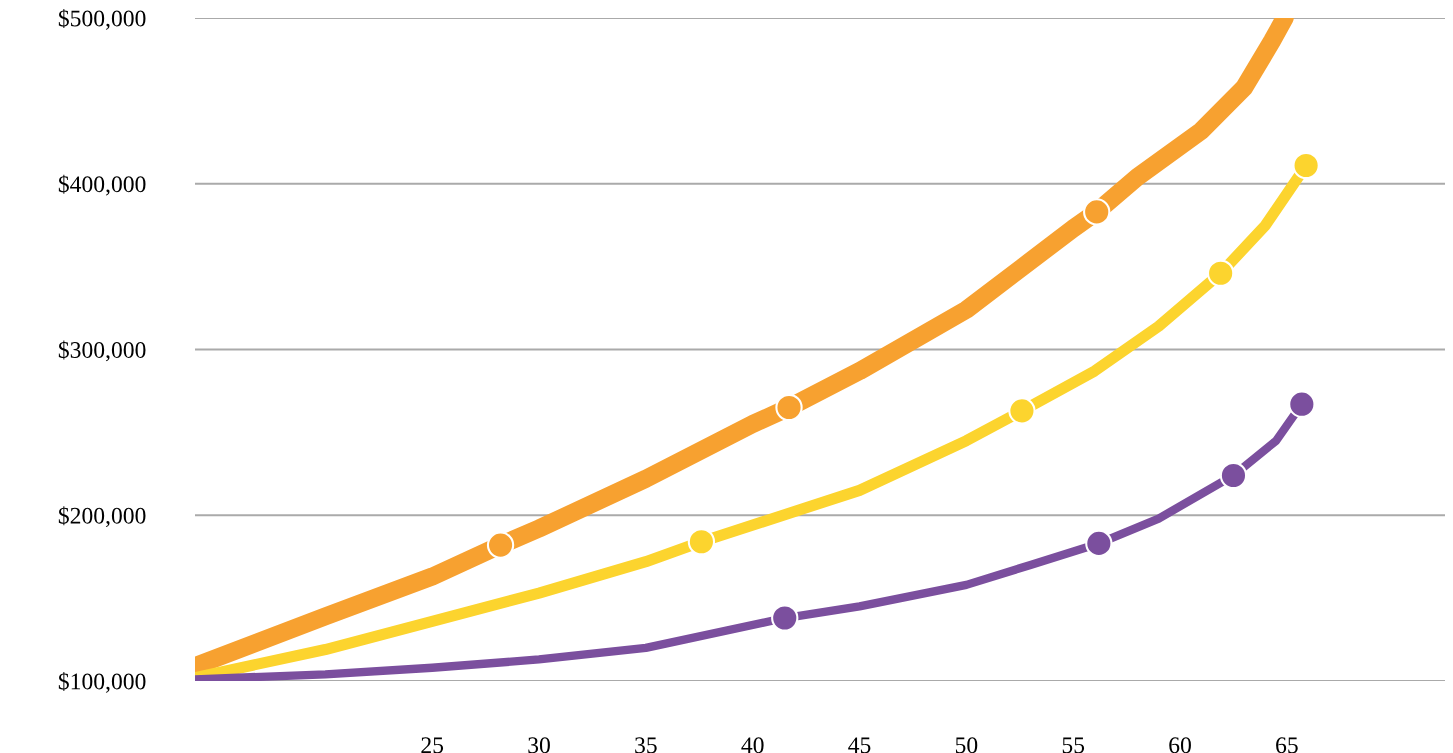  What do you see at coordinates (966, 745) in the screenshot?
I see `x-tick-label: 50` at bounding box center [966, 745].